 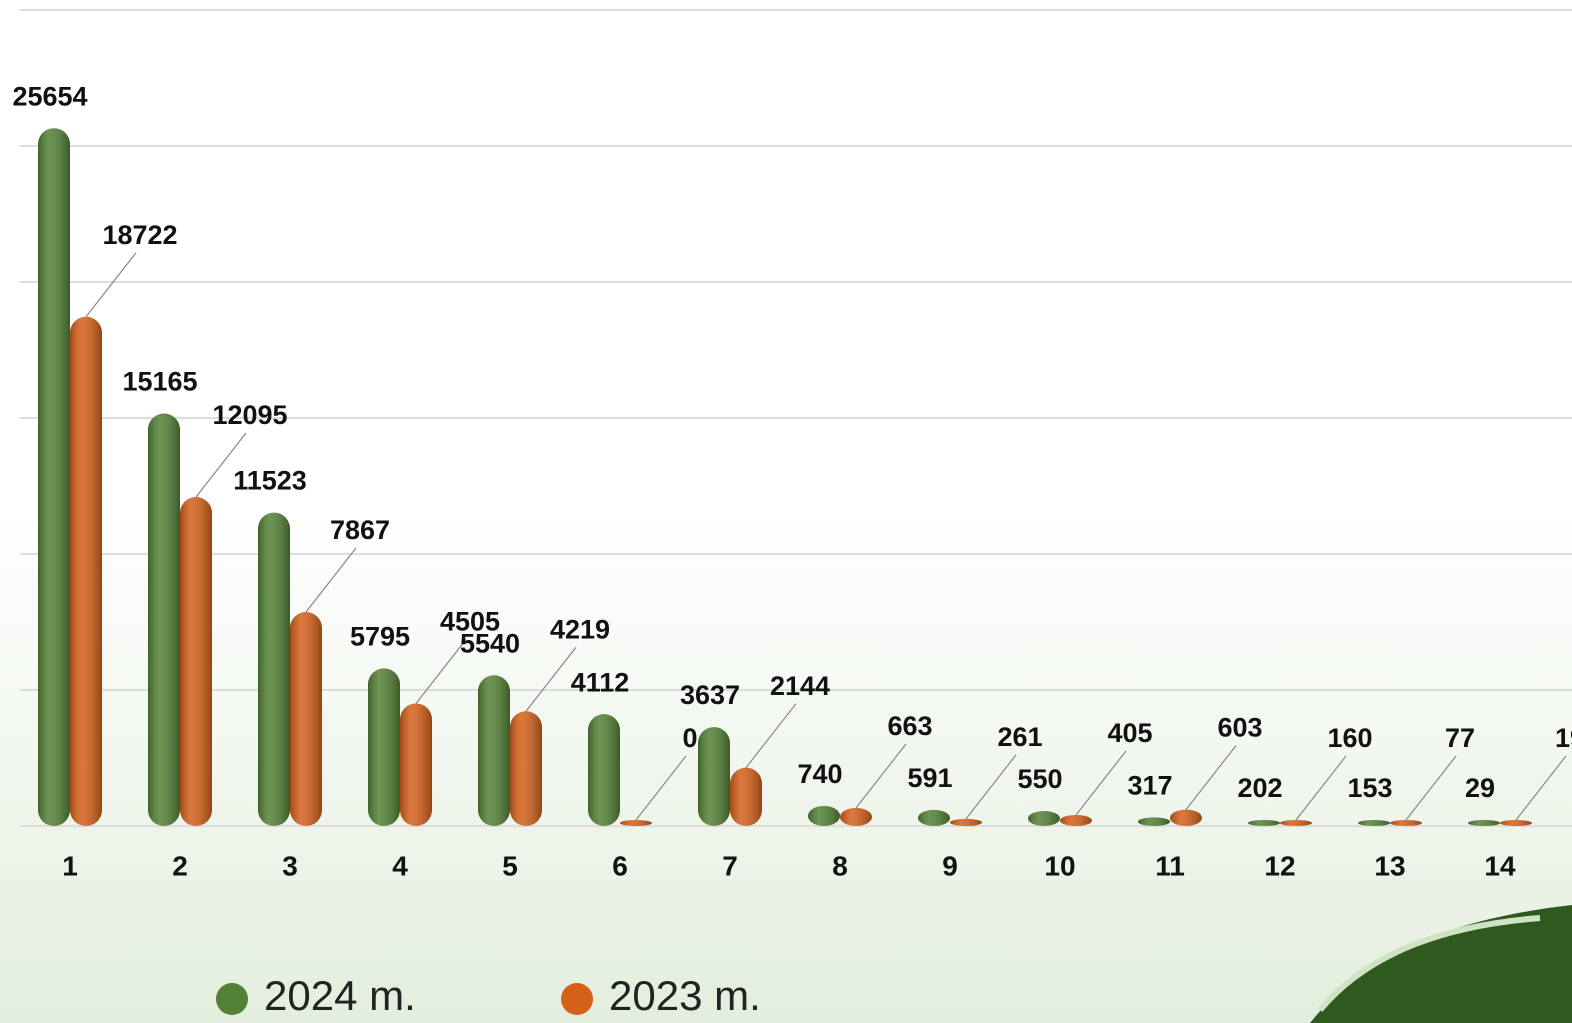 I want to click on x-tick-label: 10, so click(x=1059, y=865).